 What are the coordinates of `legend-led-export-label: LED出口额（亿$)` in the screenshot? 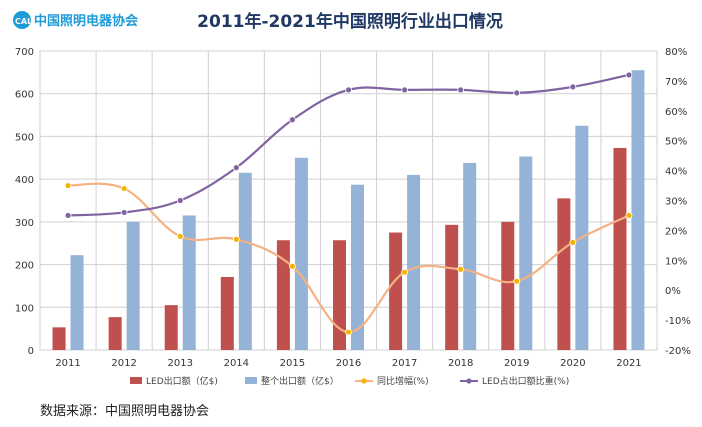 It's located at (182, 381).